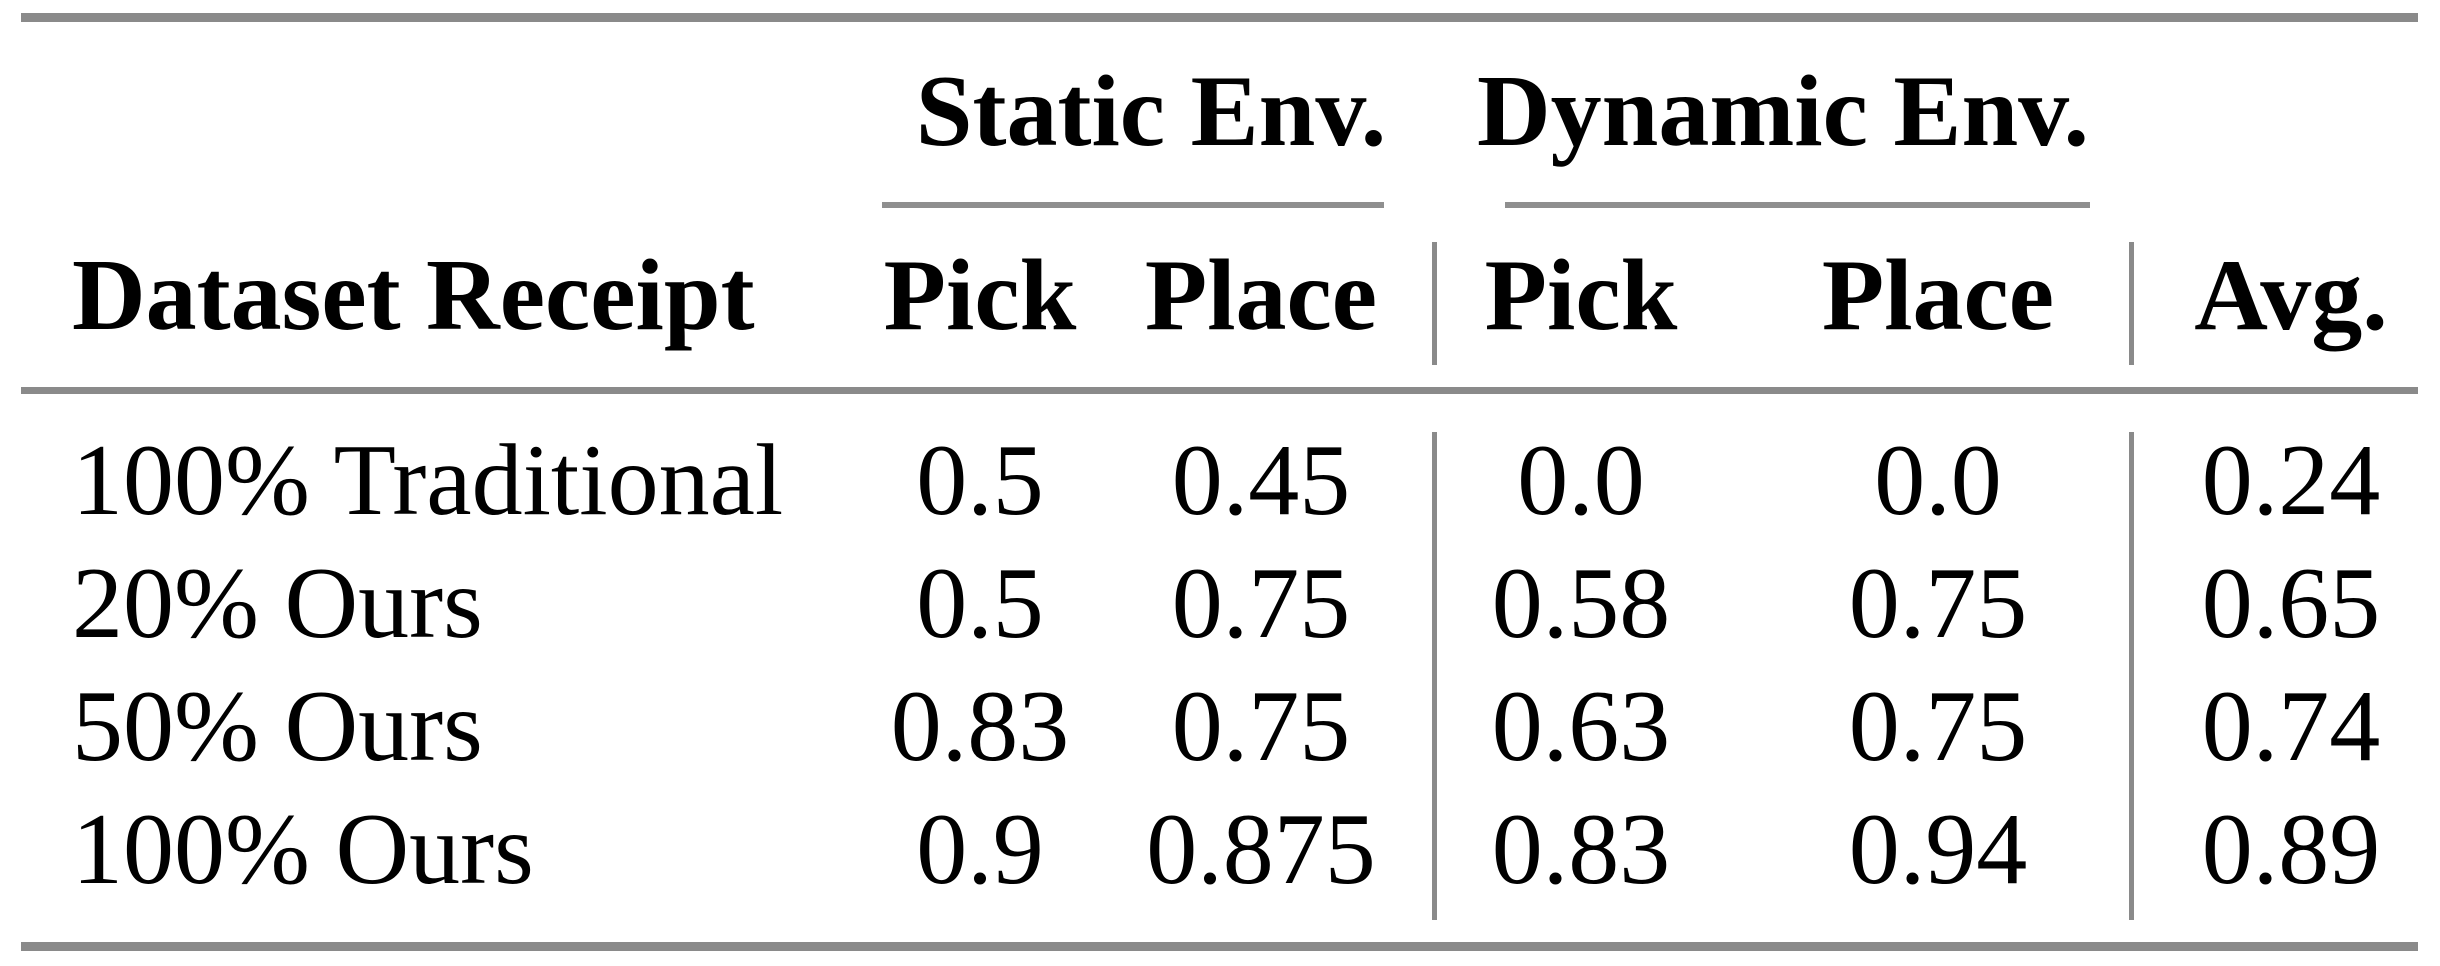 The image size is (2440, 966). What do you see at coordinates (1261, 295) in the screenshot?
I see `header-cell-static-place: Place` at bounding box center [1261, 295].